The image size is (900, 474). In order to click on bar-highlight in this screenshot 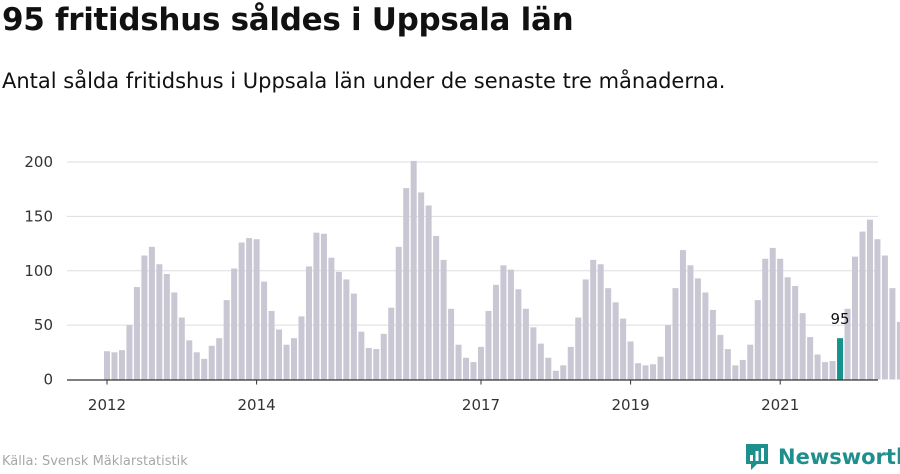, I will do `click(840, 359)`.